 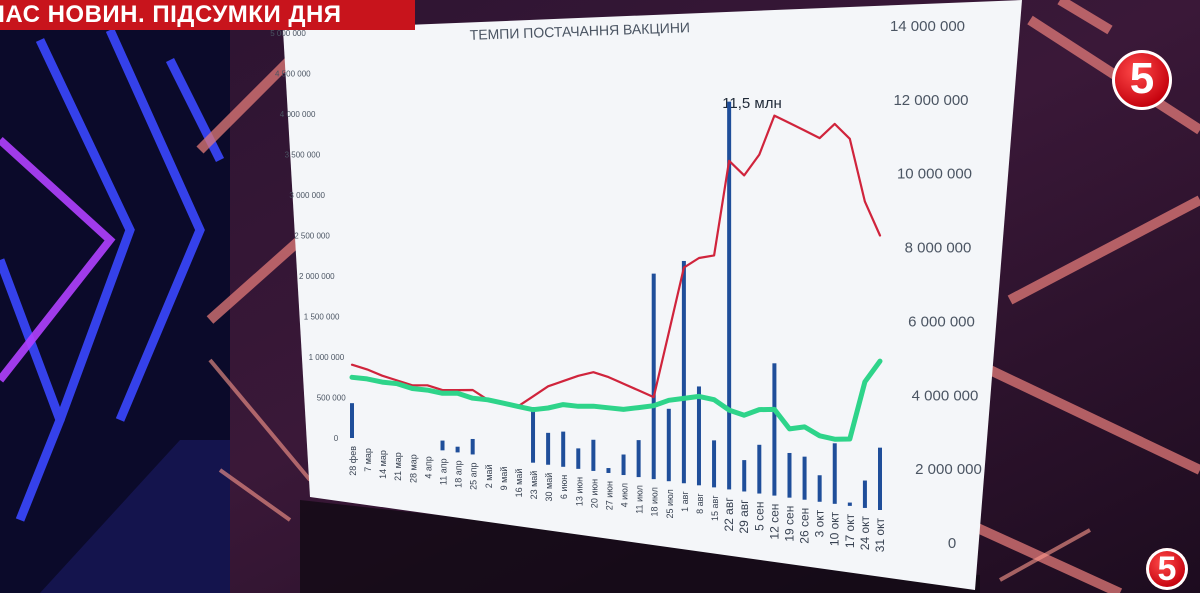 I want to click on channel-logo: 5, so click(x=1142, y=80).